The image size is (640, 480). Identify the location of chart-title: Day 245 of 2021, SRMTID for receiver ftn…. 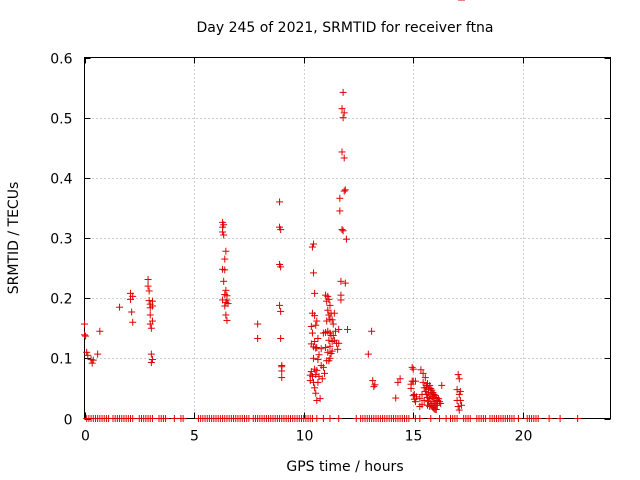
(344, 28).